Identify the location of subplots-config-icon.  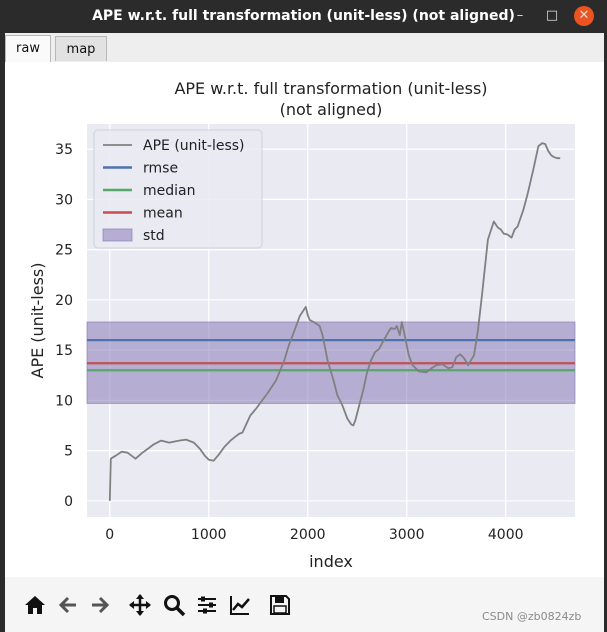
(207, 605).